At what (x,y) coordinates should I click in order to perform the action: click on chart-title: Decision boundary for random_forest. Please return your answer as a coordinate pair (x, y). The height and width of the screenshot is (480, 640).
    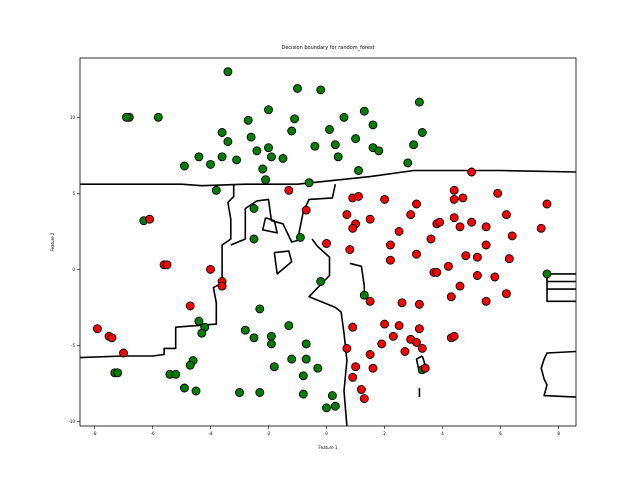
    Looking at the image, I should click on (327, 48).